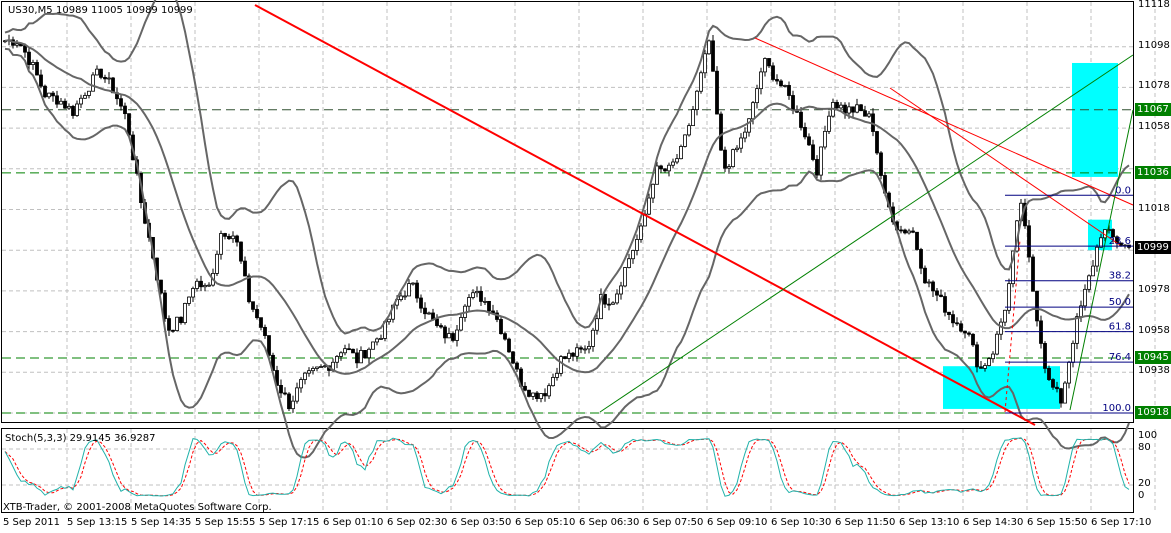 This screenshot has width=1171, height=533. What do you see at coordinates (1095, 119) in the screenshot?
I see `target-zone-rect` at bounding box center [1095, 119].